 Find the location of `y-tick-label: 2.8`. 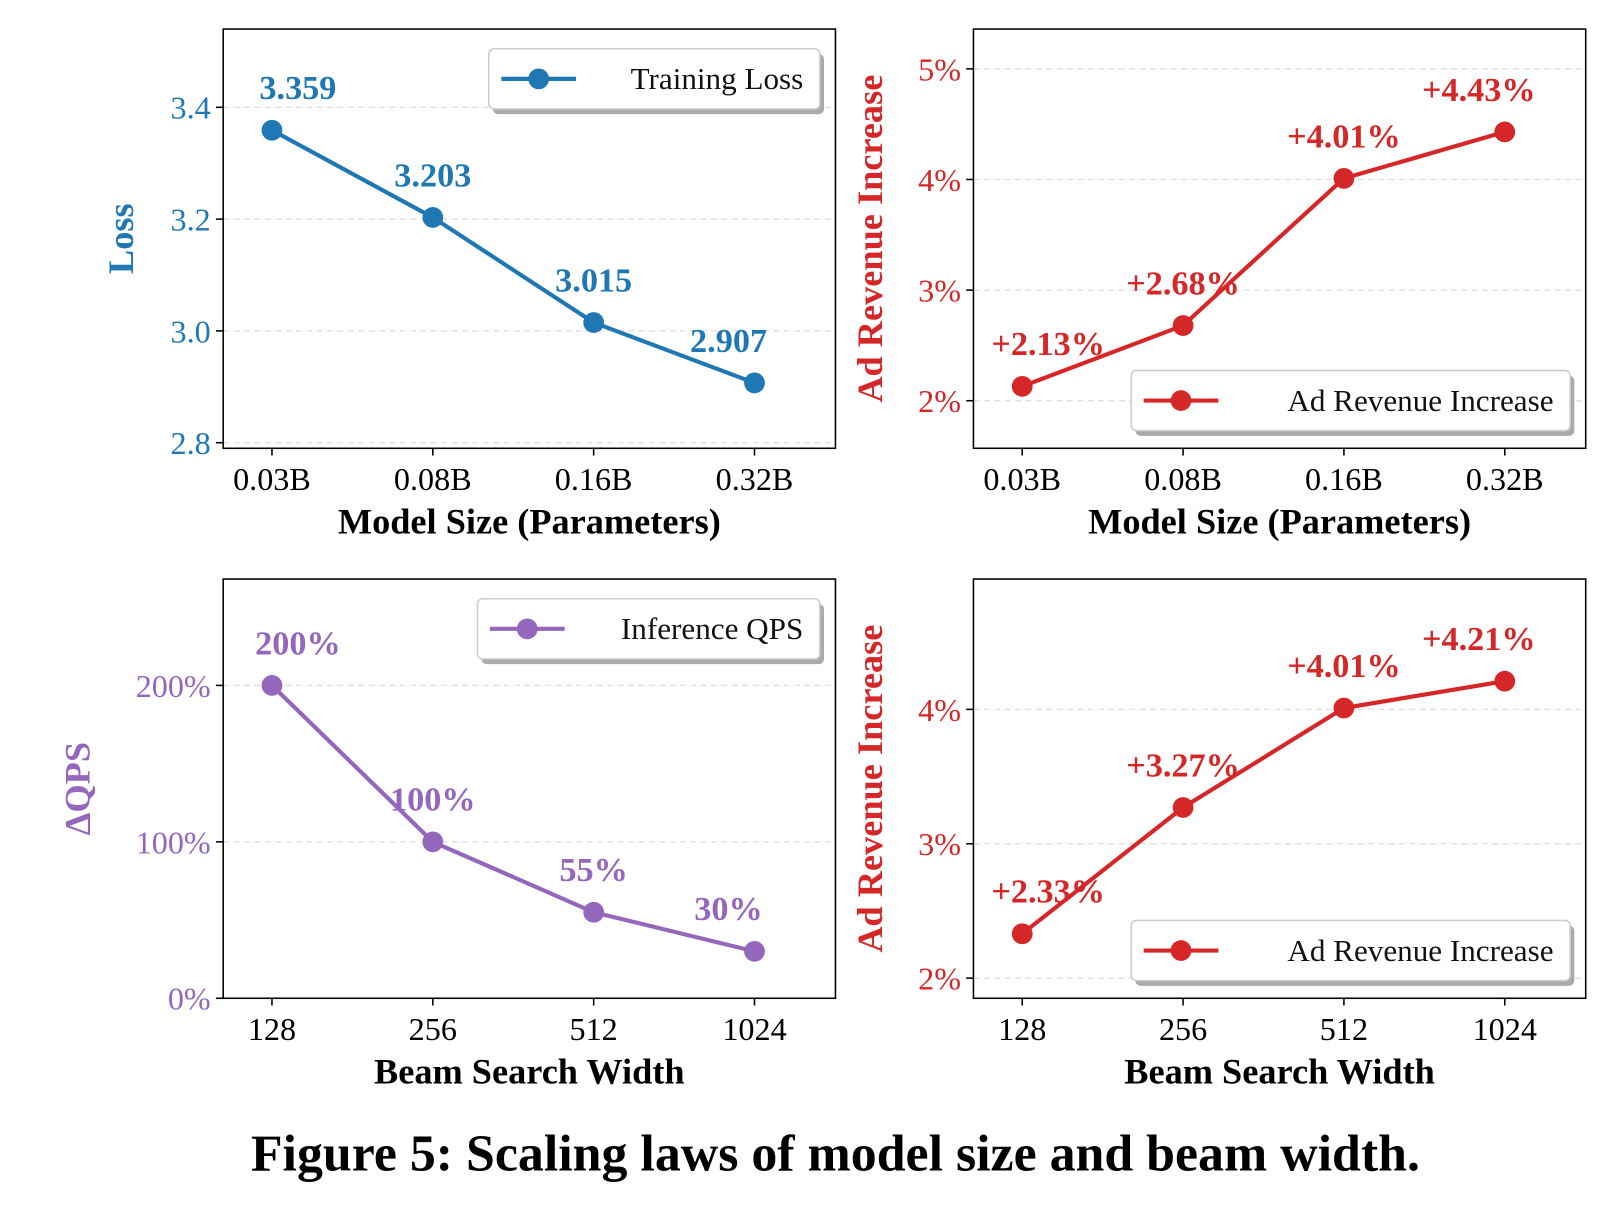

y-tick-label: 2.8 is located at coordinates (191, 443).